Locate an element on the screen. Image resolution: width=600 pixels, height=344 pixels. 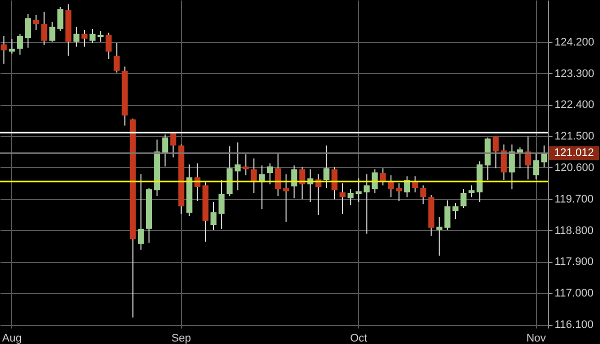
y-tick-label: 121.500 is located at coordinates (574, 136).